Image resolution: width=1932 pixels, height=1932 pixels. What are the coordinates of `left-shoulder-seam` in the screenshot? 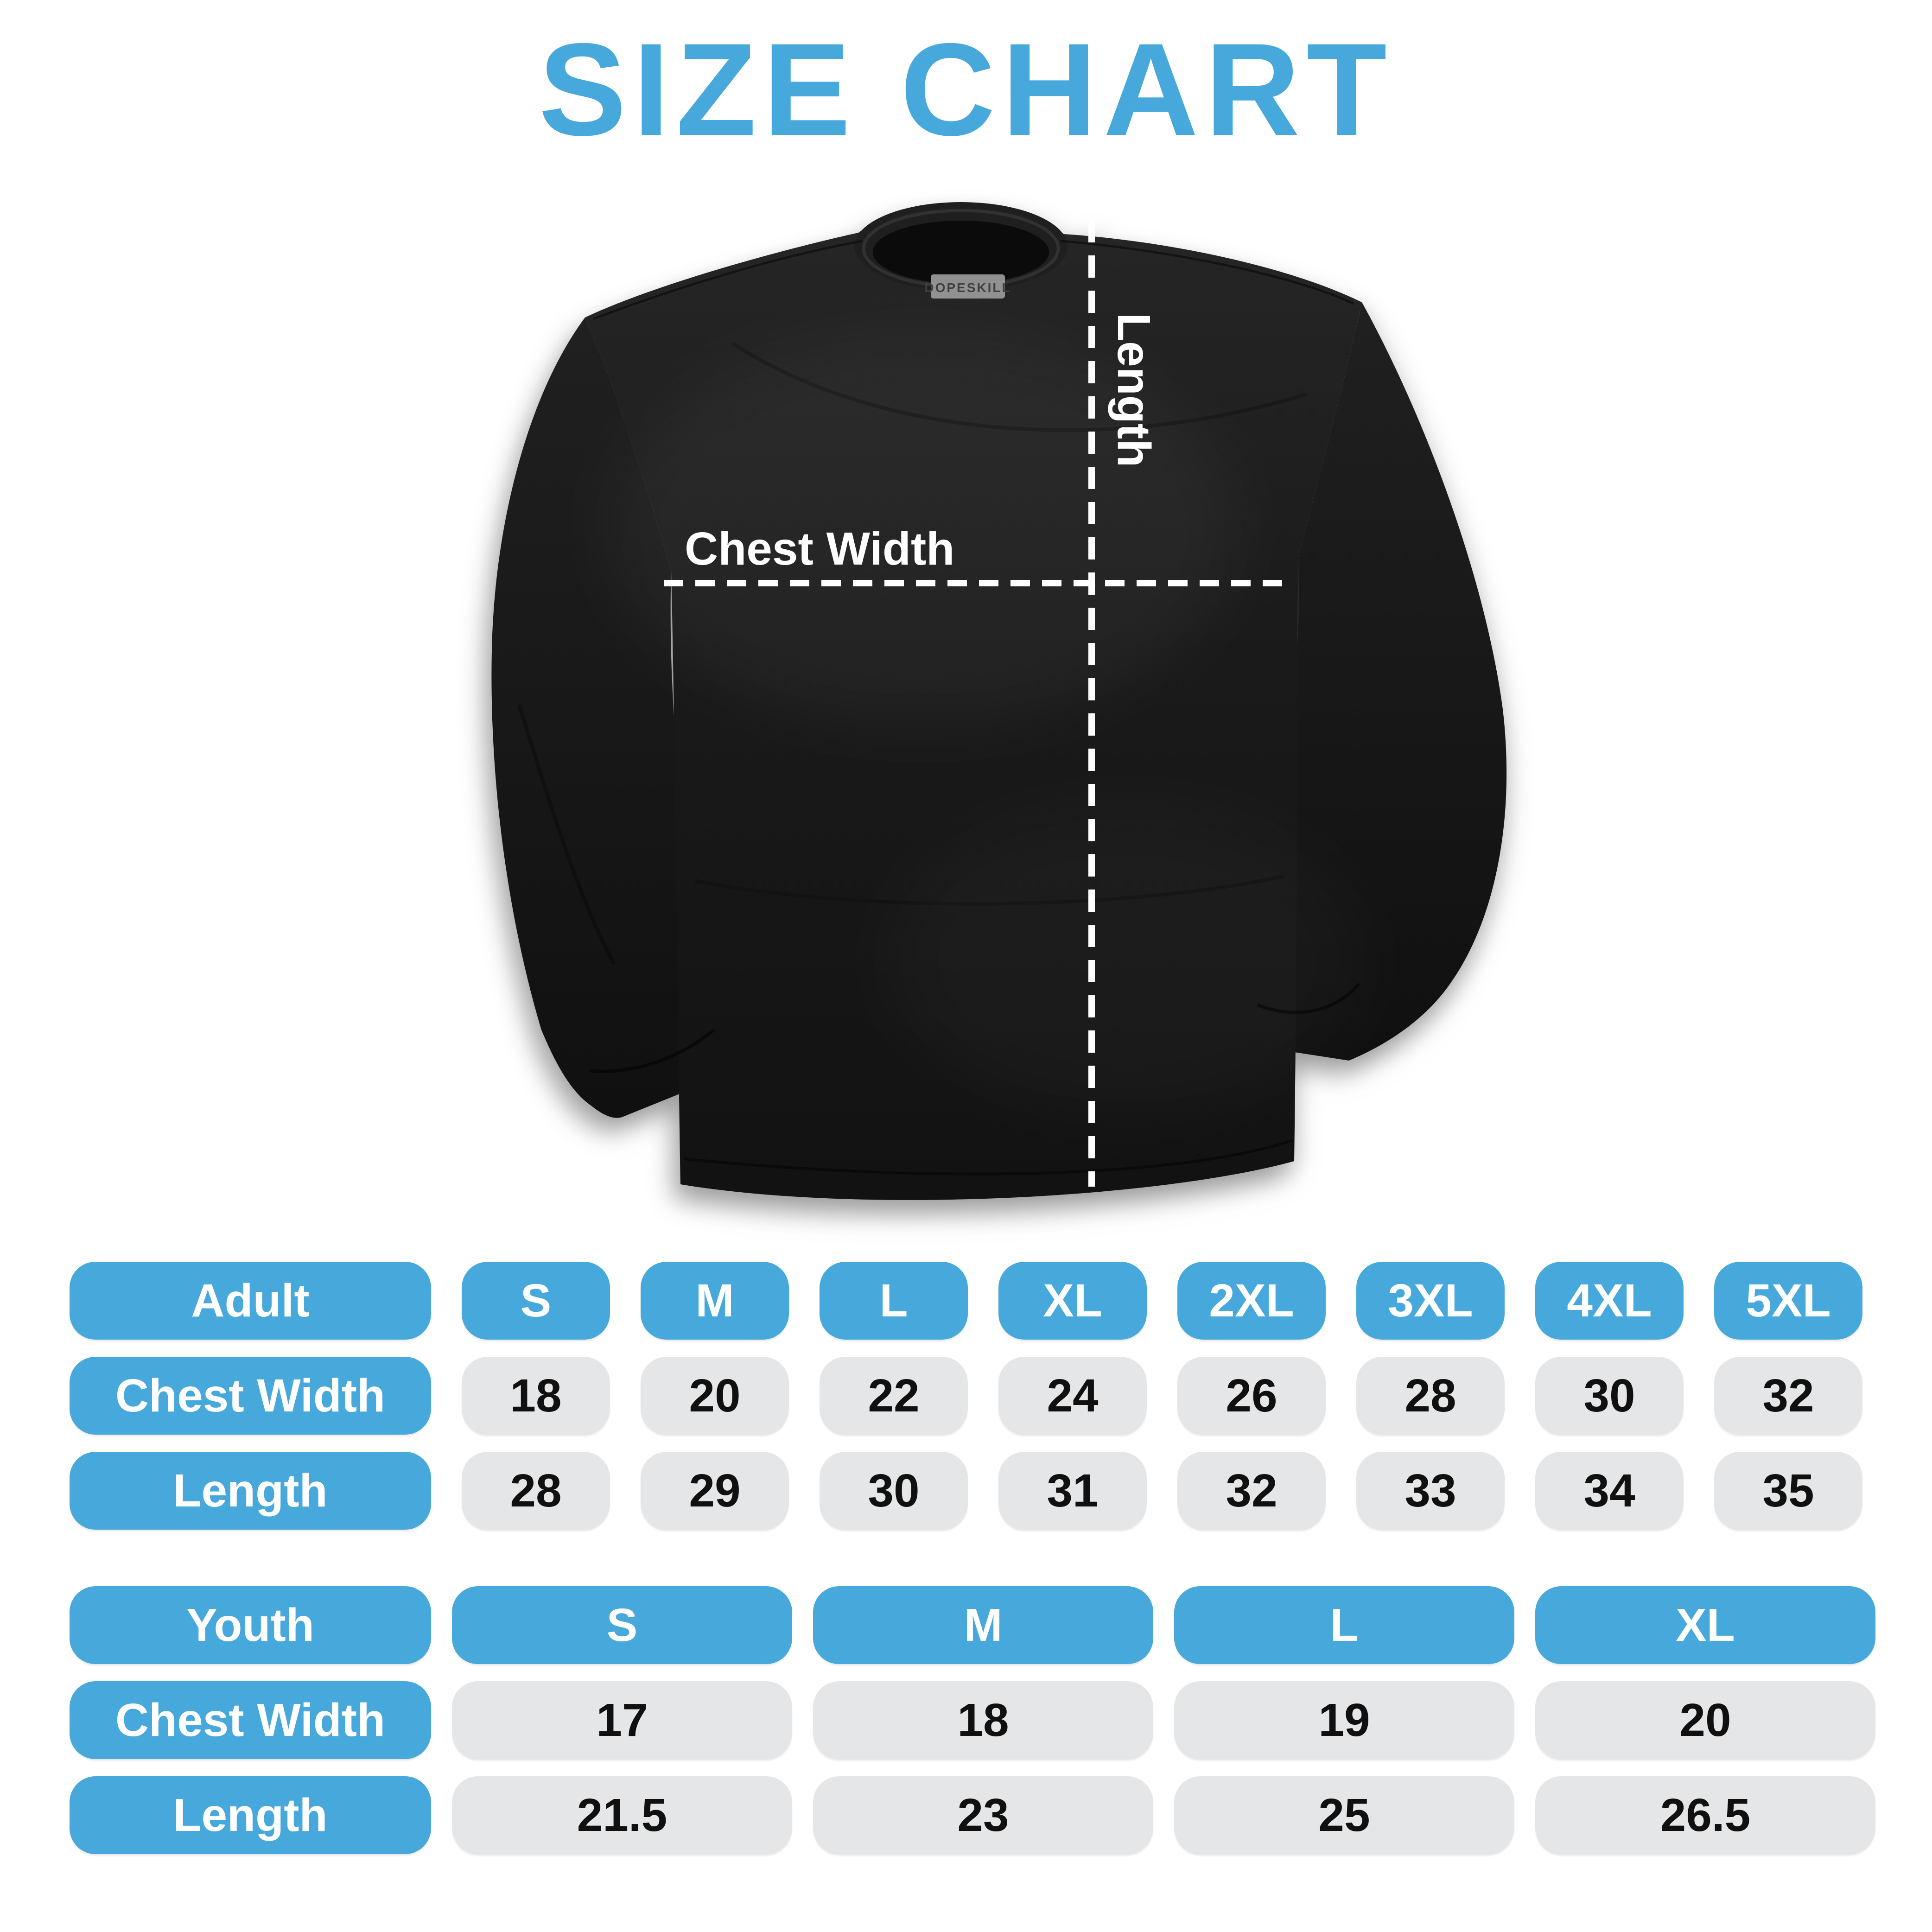 It's located at (728, 280).